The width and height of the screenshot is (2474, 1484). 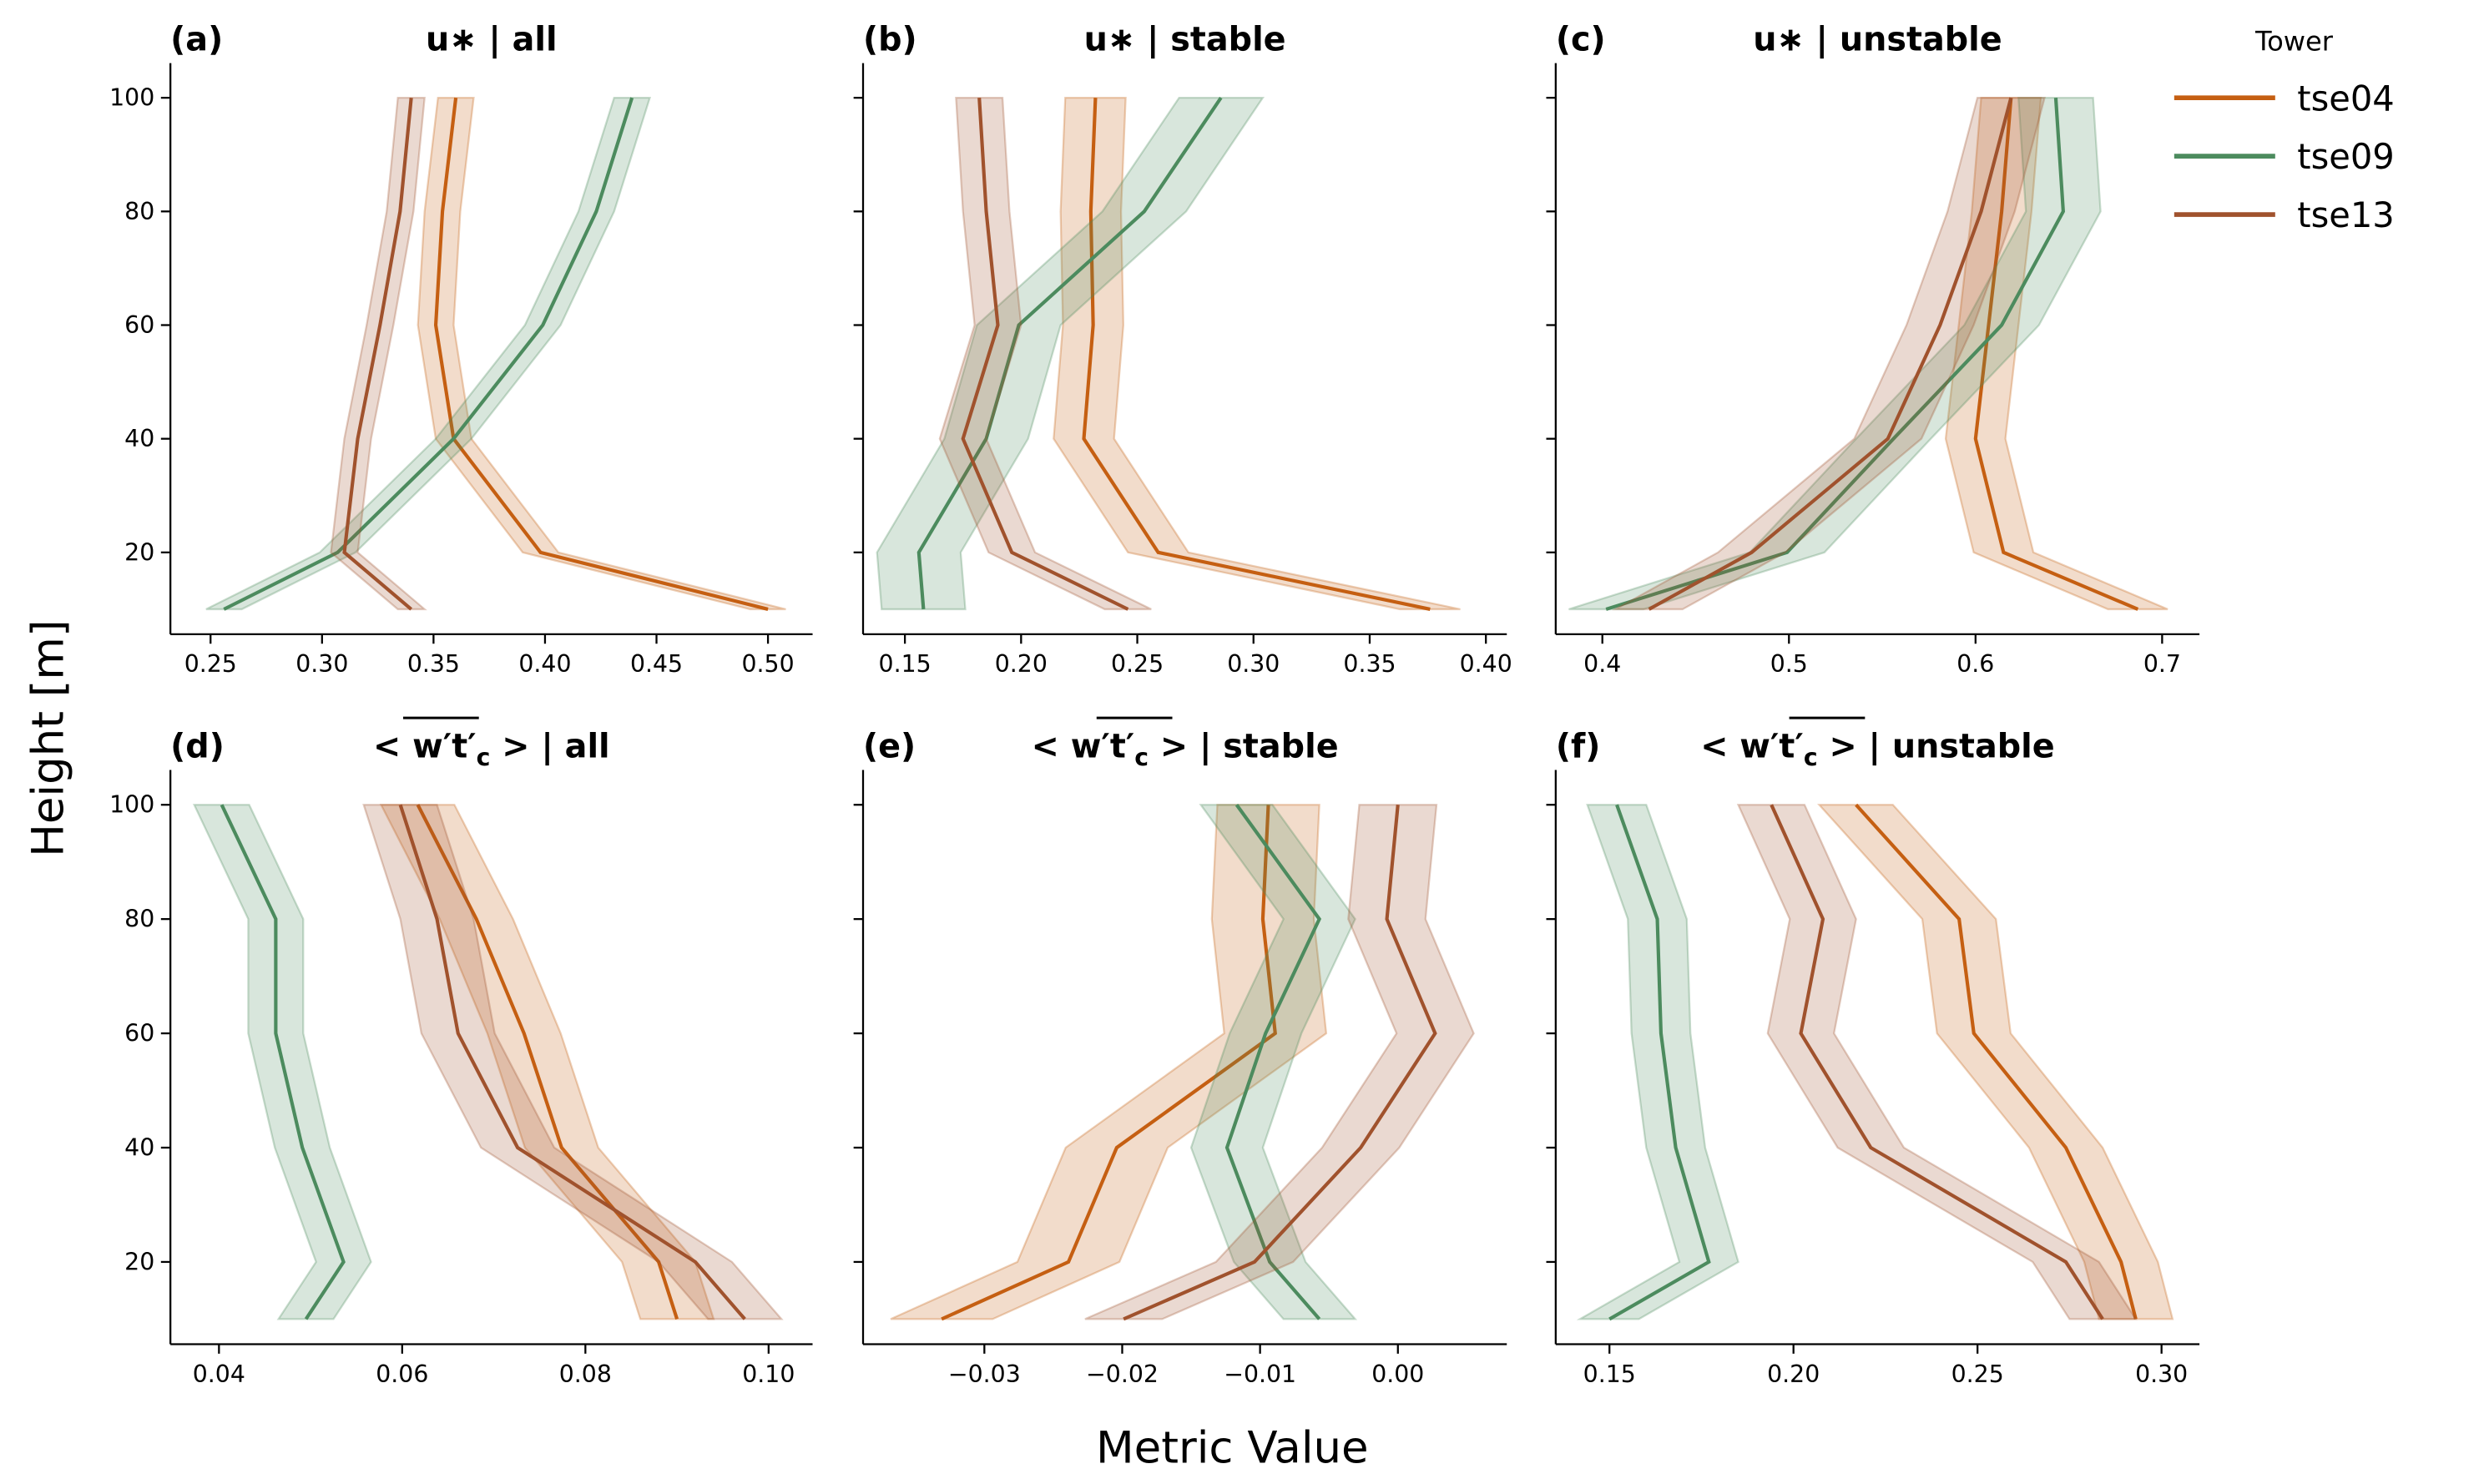 I want to click on x-tick-label: 0.4, so click(x=1602, y=664).